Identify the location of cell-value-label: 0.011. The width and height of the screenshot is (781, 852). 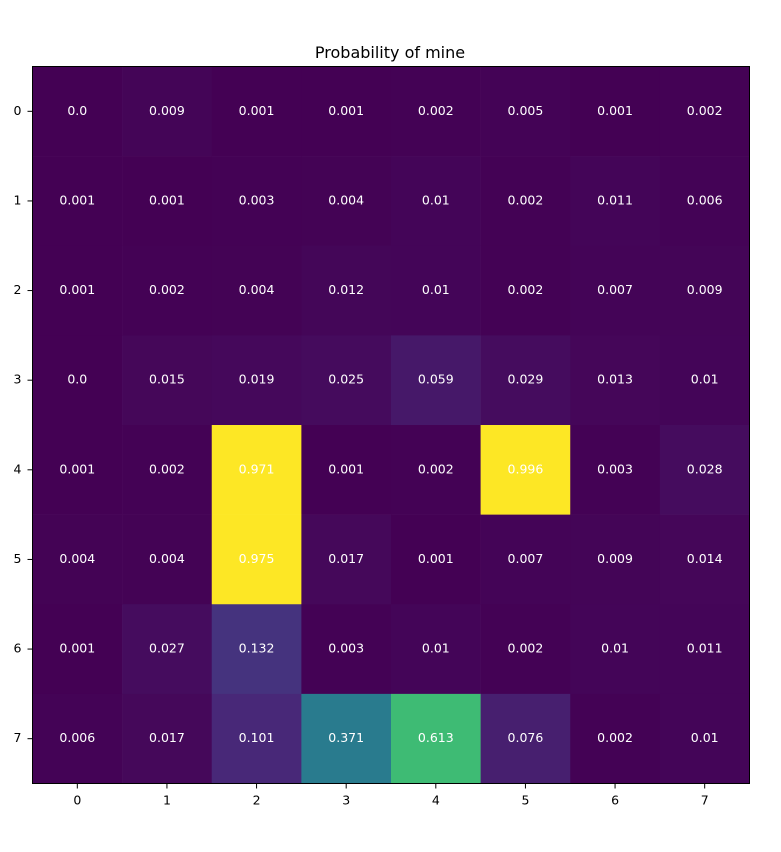
(705, 648).